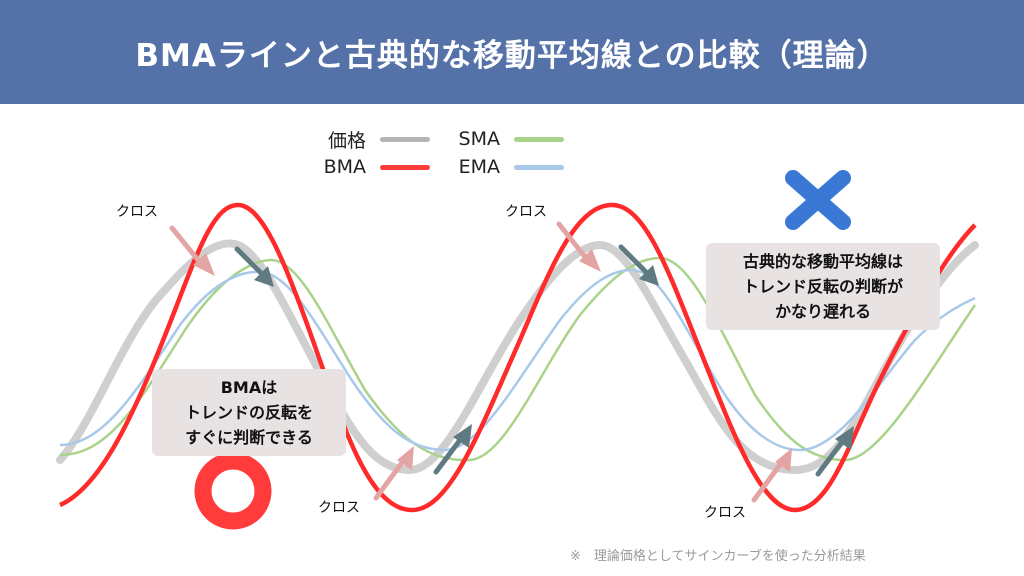  Describe the element at coordinates (254, 266) in the screenshot. I see `trend-arrow-peak-1-icon` at that location.